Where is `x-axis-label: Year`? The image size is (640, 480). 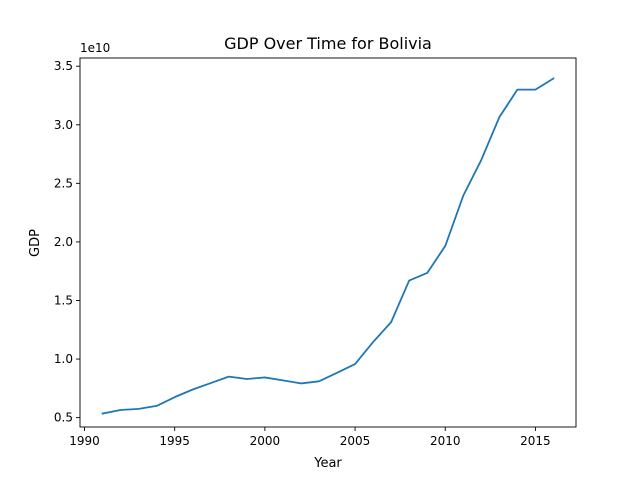
x-axis-label: Year is located at coordinates (327, 463).